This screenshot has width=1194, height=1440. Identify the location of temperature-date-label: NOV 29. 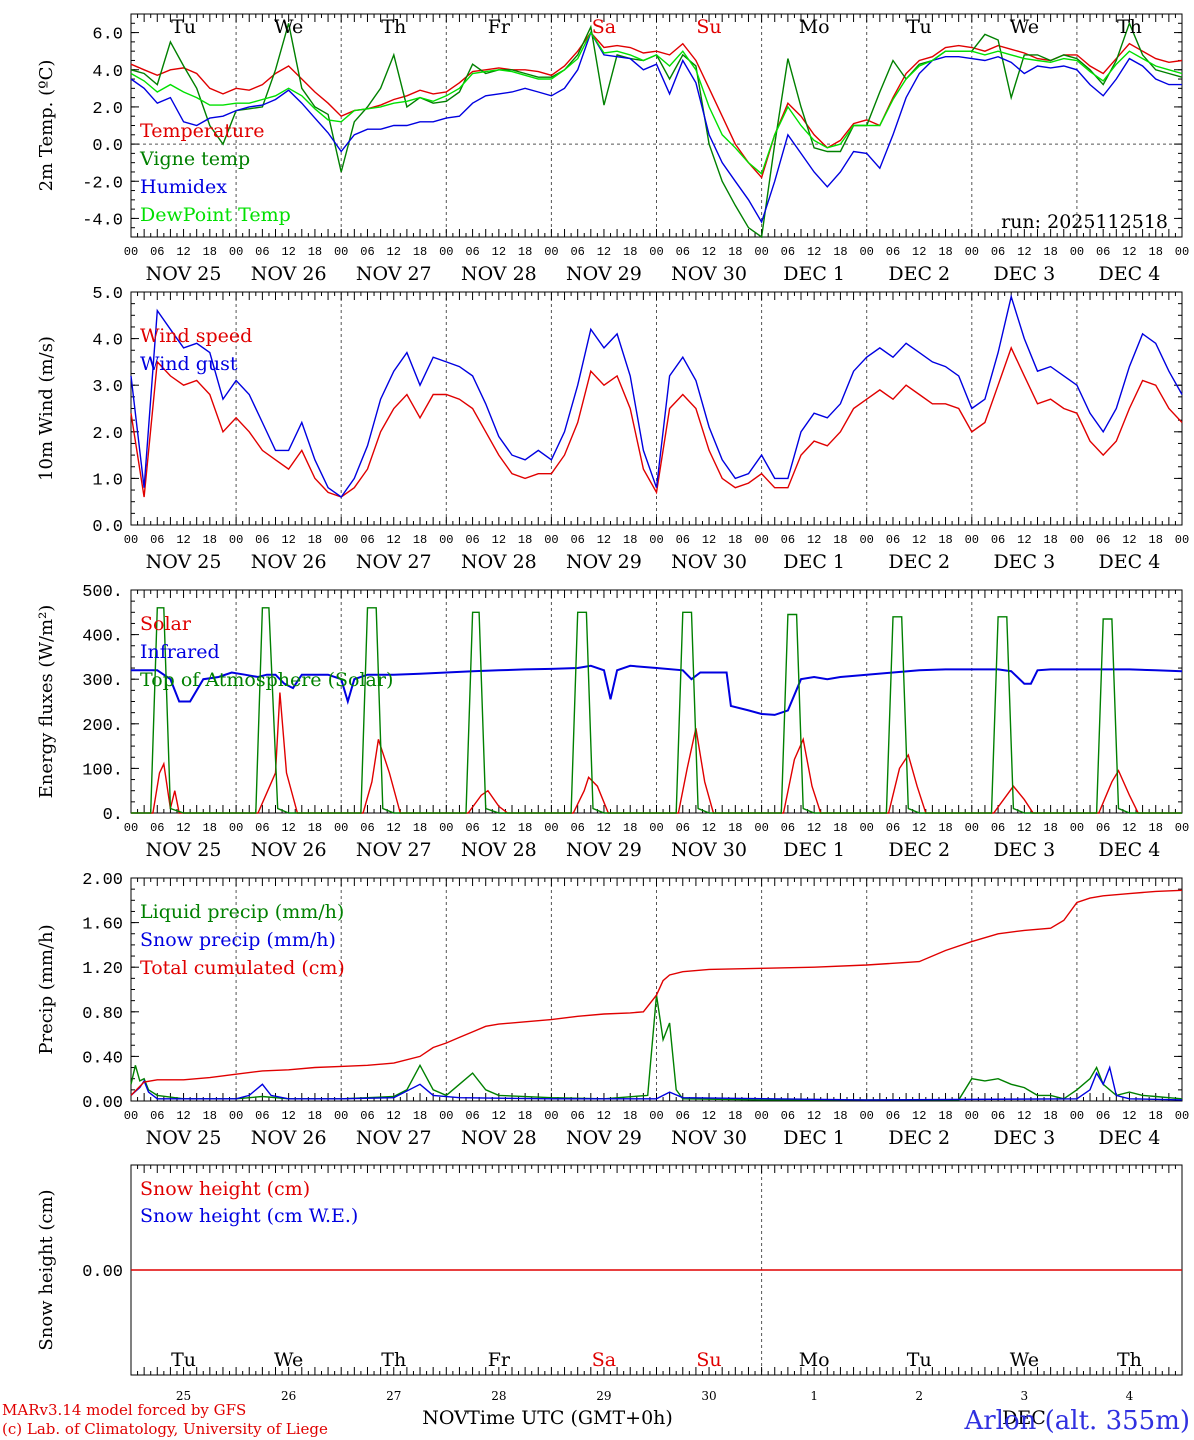
(604, 274).